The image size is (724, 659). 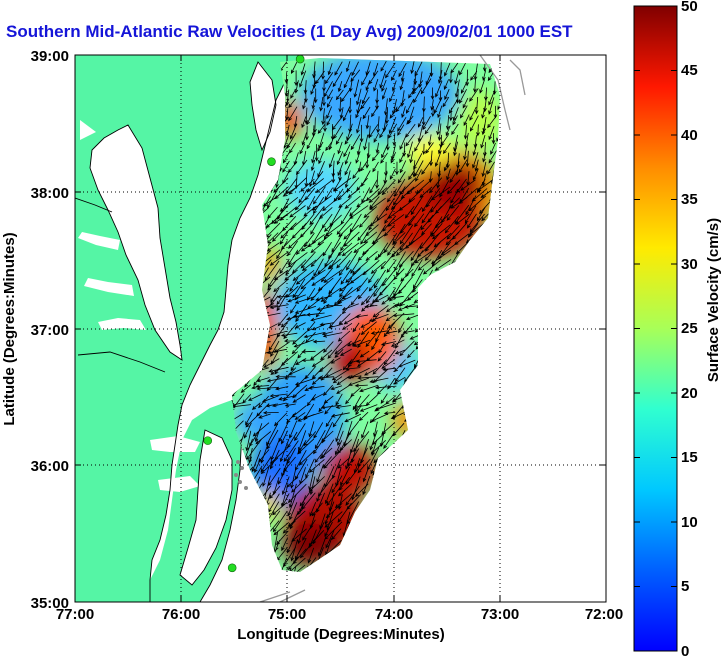 What do you see at coordinates (232, 568) in the screenshot?
I see `radar-station-marker` at bounding box center [232, 568].